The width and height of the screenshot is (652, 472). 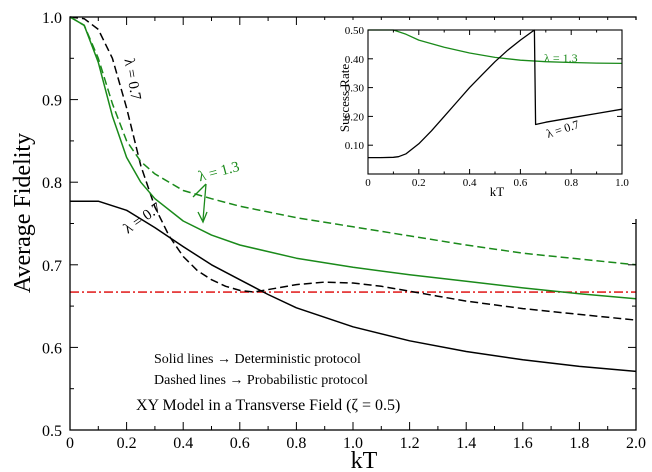 I want to click on y-tick-label: 0.40, so click(x=355, y=60).